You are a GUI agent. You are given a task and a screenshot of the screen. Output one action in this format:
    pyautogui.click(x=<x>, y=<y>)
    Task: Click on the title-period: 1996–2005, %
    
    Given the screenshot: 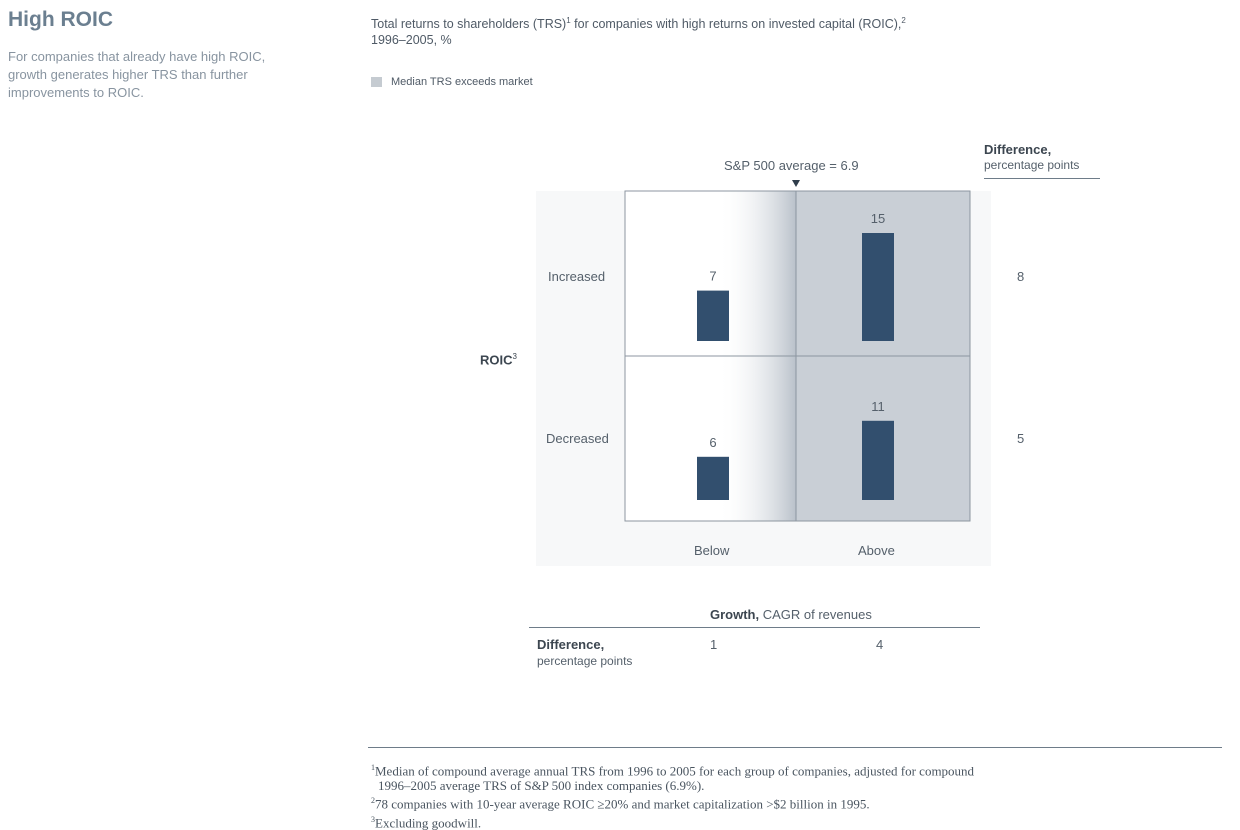 What is the action you would take?
    pyautogui.click(x=411, y=40)
    